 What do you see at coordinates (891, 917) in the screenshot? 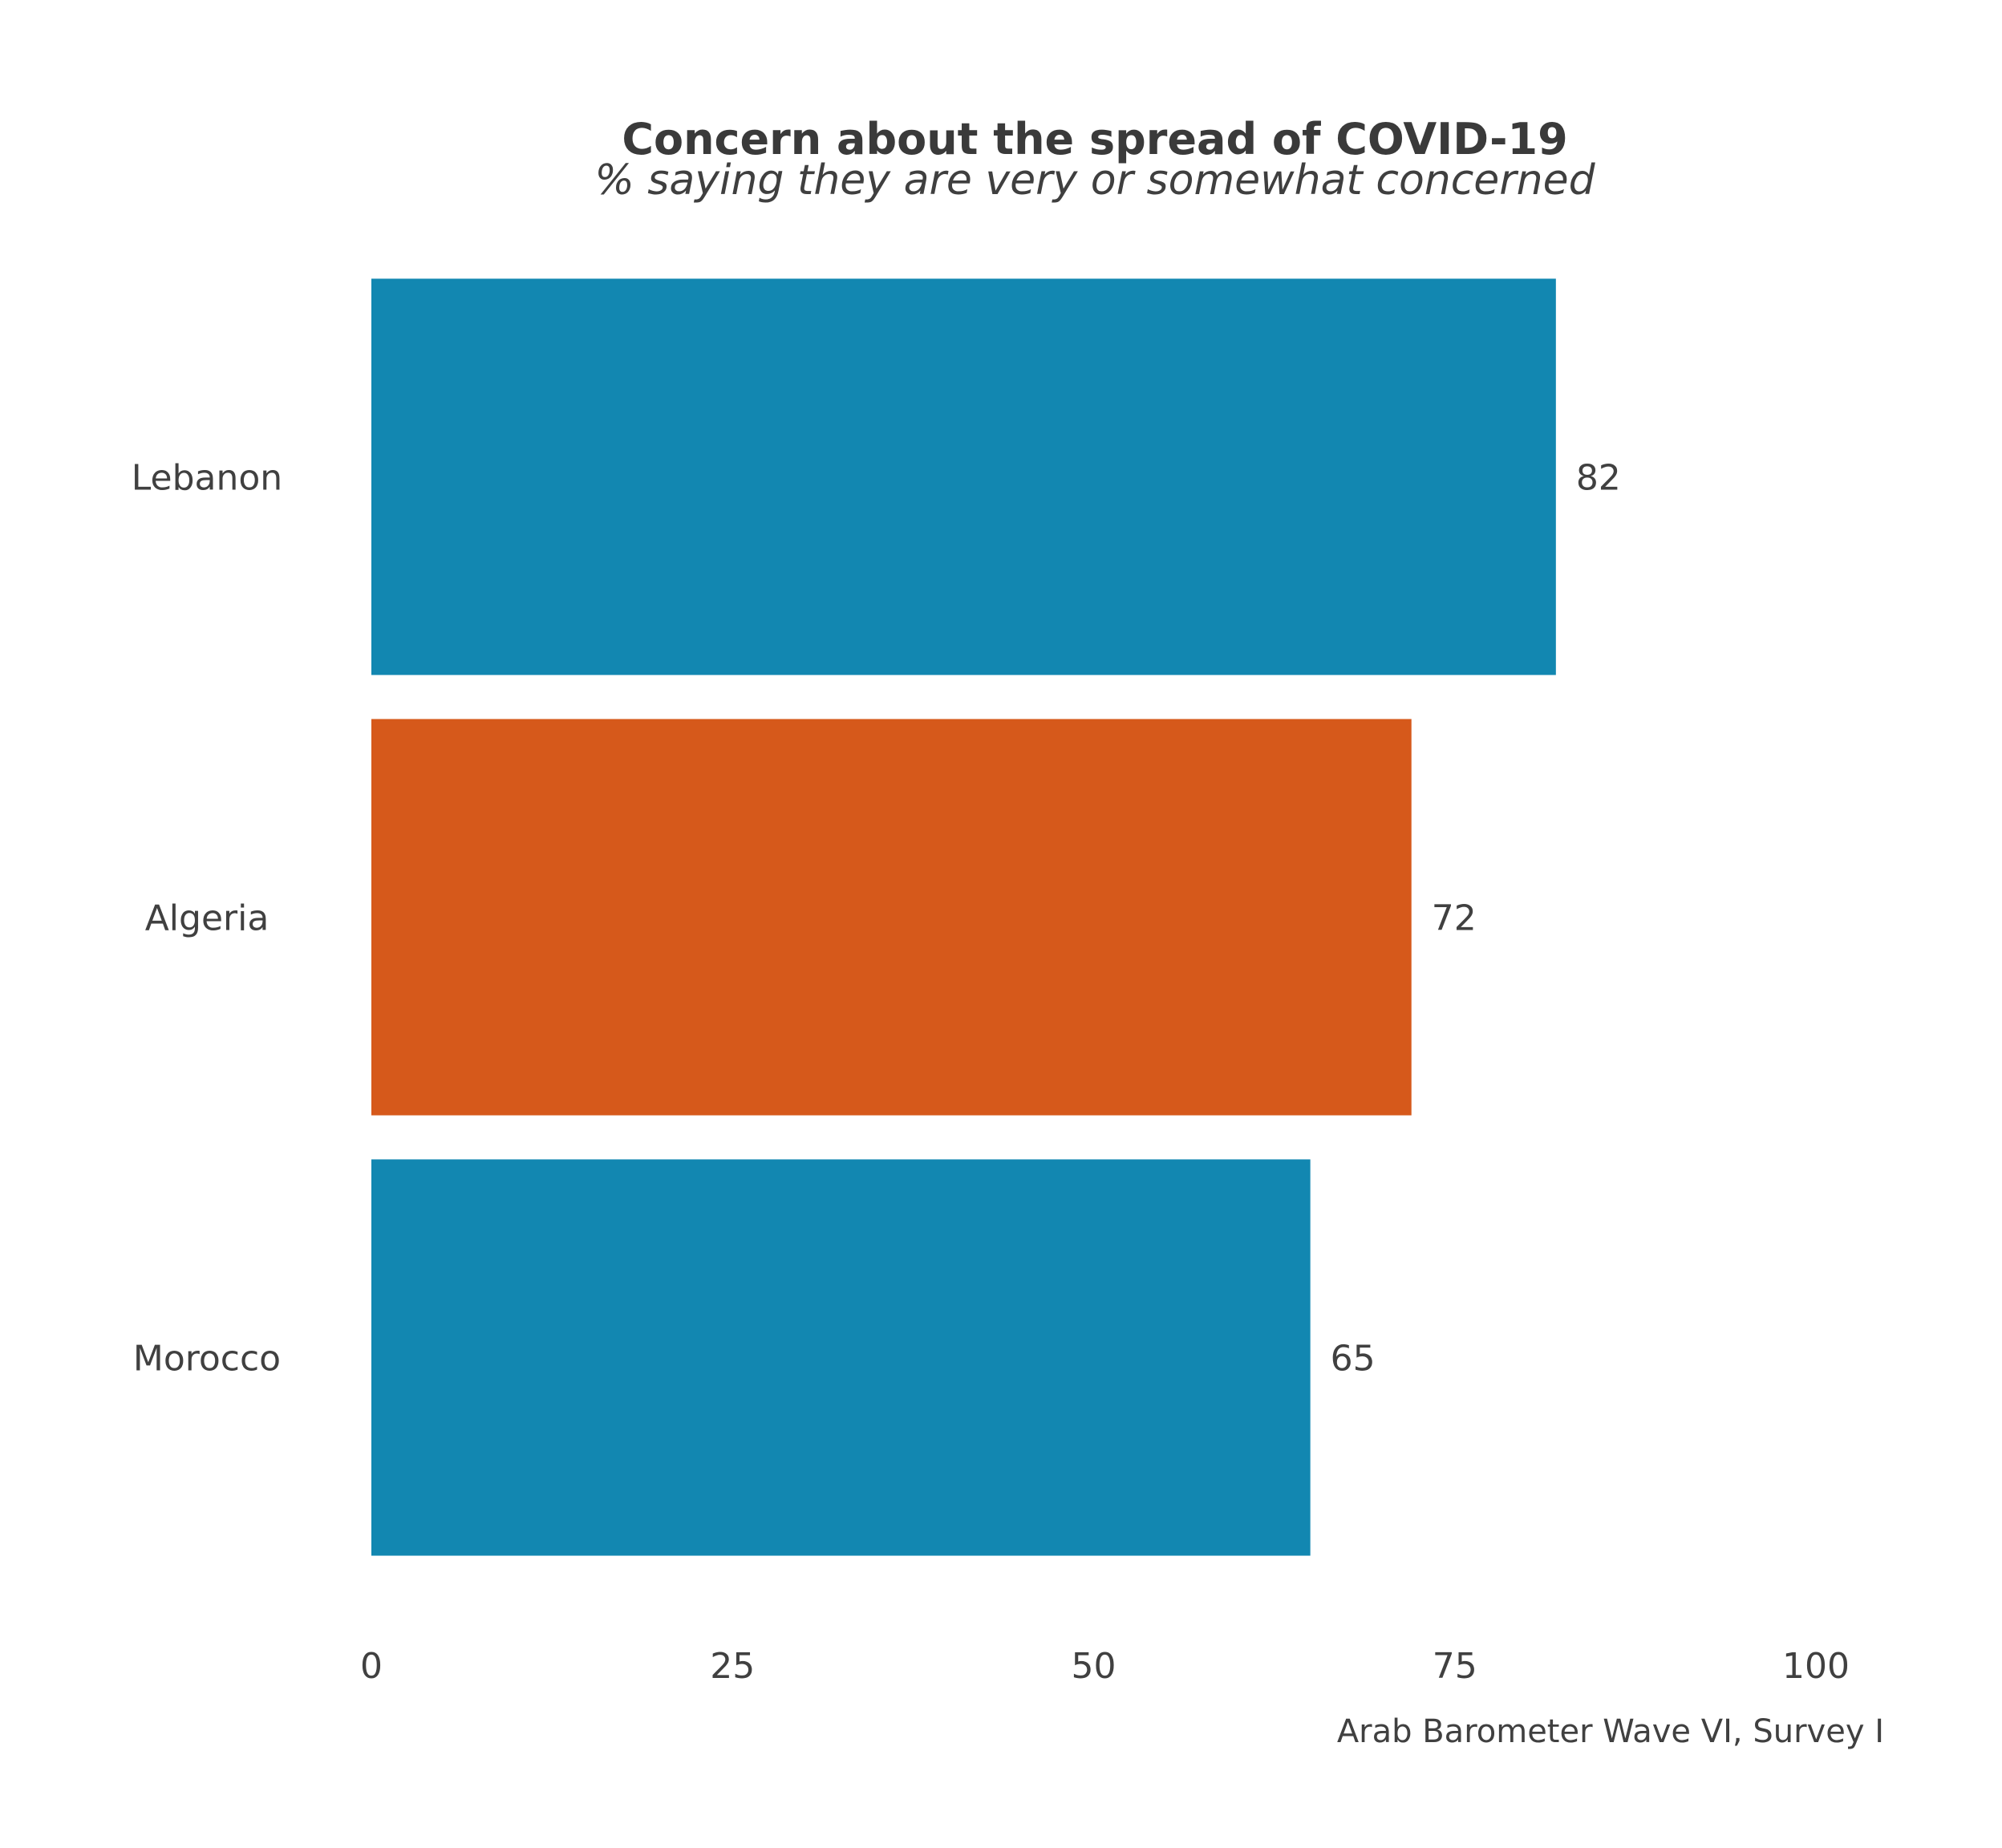
I see `bar-algeria` at bounding box center [891, 917].